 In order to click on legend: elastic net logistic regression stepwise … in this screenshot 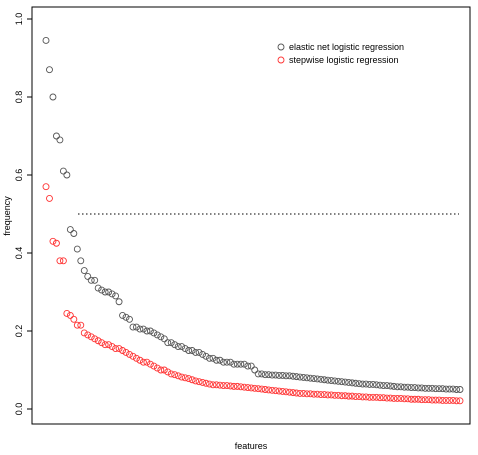, I will do `click(340, 53)`.